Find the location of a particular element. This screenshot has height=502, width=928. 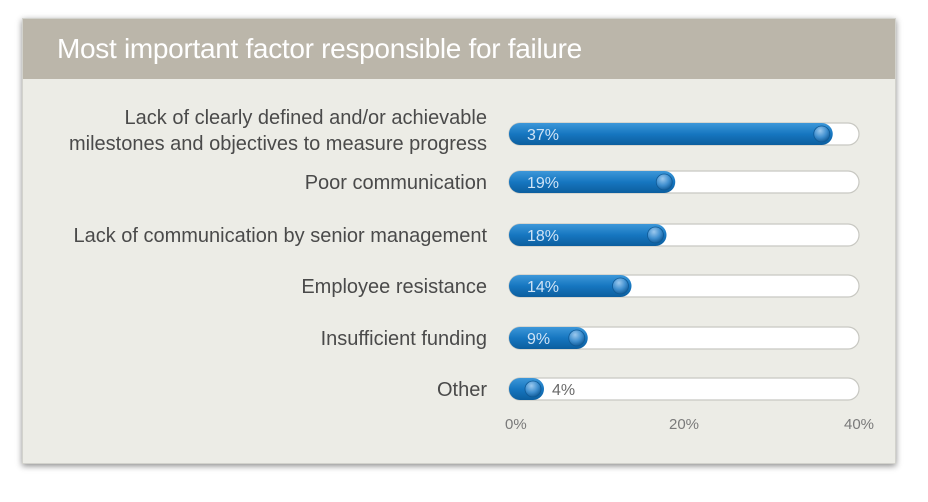

x-tick-label: 0% is located at coordinates (516, 424).